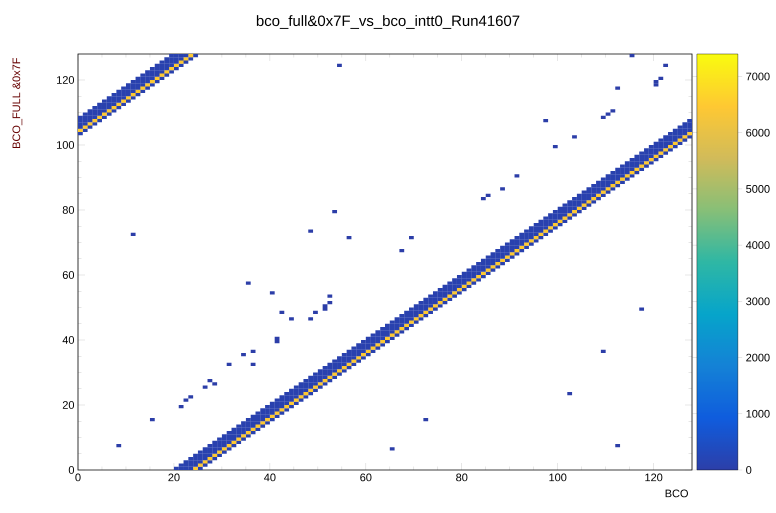 This screenshot has width=776, height=513. I want to click on color-bar-label: 0, so click(749, 470).